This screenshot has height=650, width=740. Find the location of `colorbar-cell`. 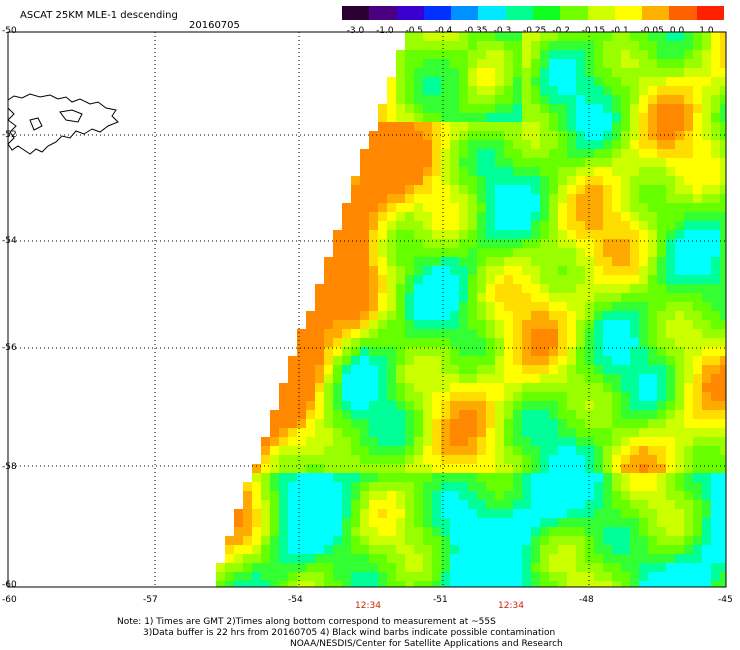

colorbar-cell is located at coordinates (628, 13).